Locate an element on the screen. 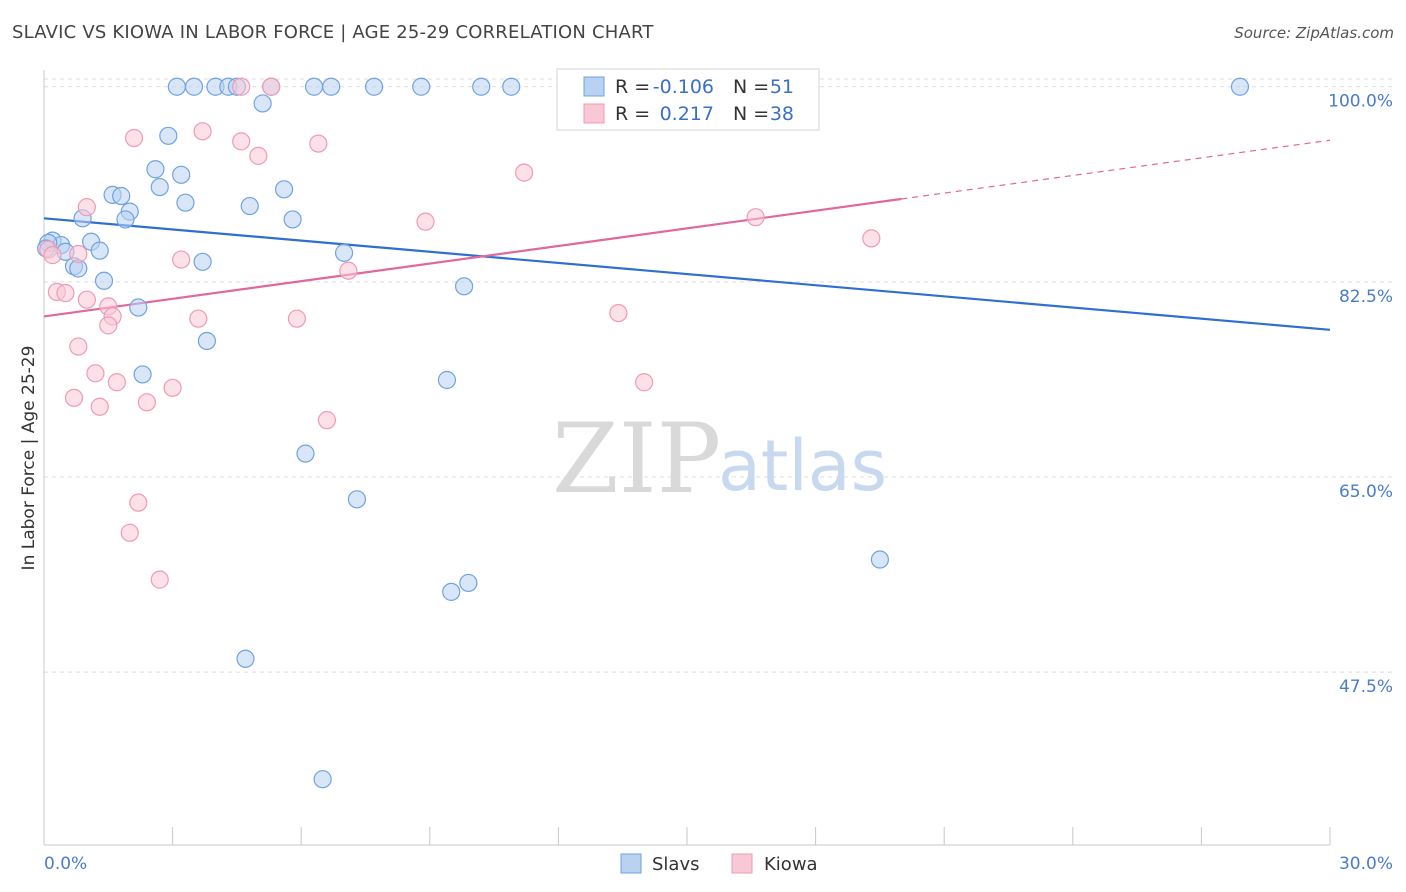 The height and width of the screenshot is (892, 1406). x-tick-labels: 0.0% 30.0% is located at coordinates (718, 864).